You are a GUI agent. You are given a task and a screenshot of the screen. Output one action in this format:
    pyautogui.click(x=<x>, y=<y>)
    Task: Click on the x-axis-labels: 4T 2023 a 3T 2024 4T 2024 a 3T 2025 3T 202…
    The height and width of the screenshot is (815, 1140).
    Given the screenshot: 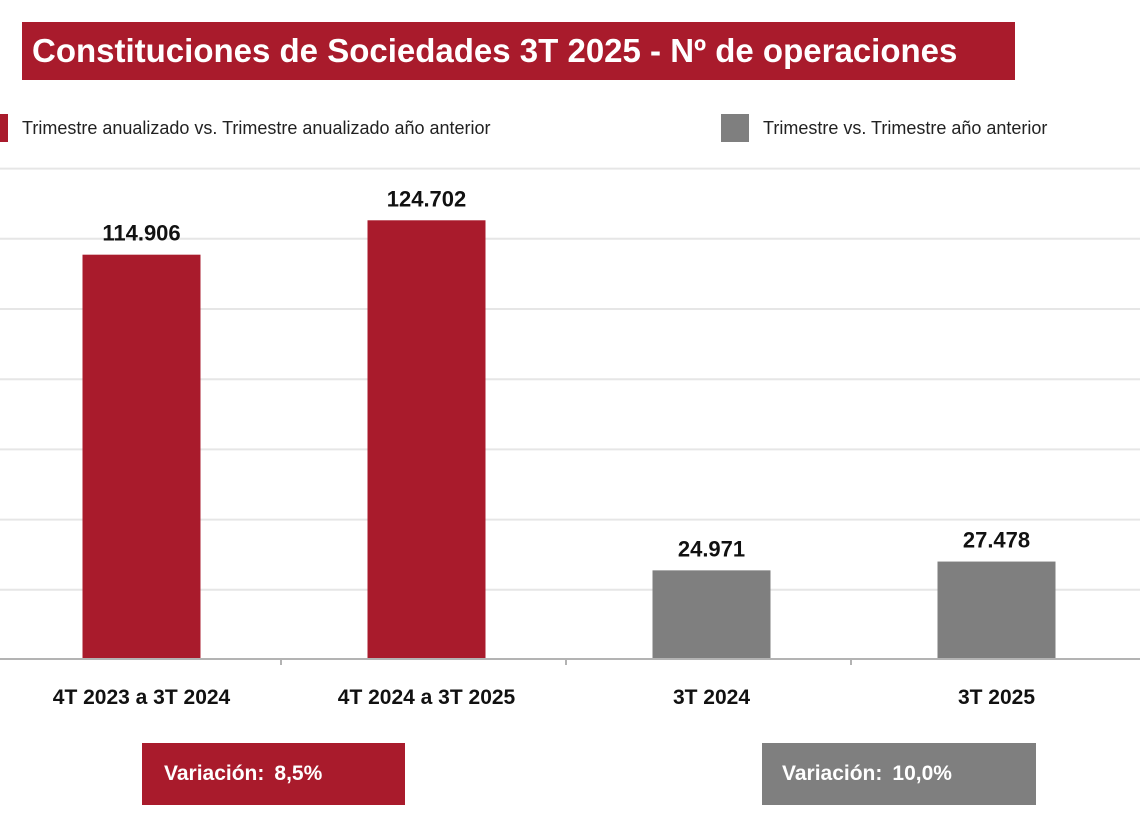 What is the action you would take?
    pyautogui.click(x=544, y=697)
    